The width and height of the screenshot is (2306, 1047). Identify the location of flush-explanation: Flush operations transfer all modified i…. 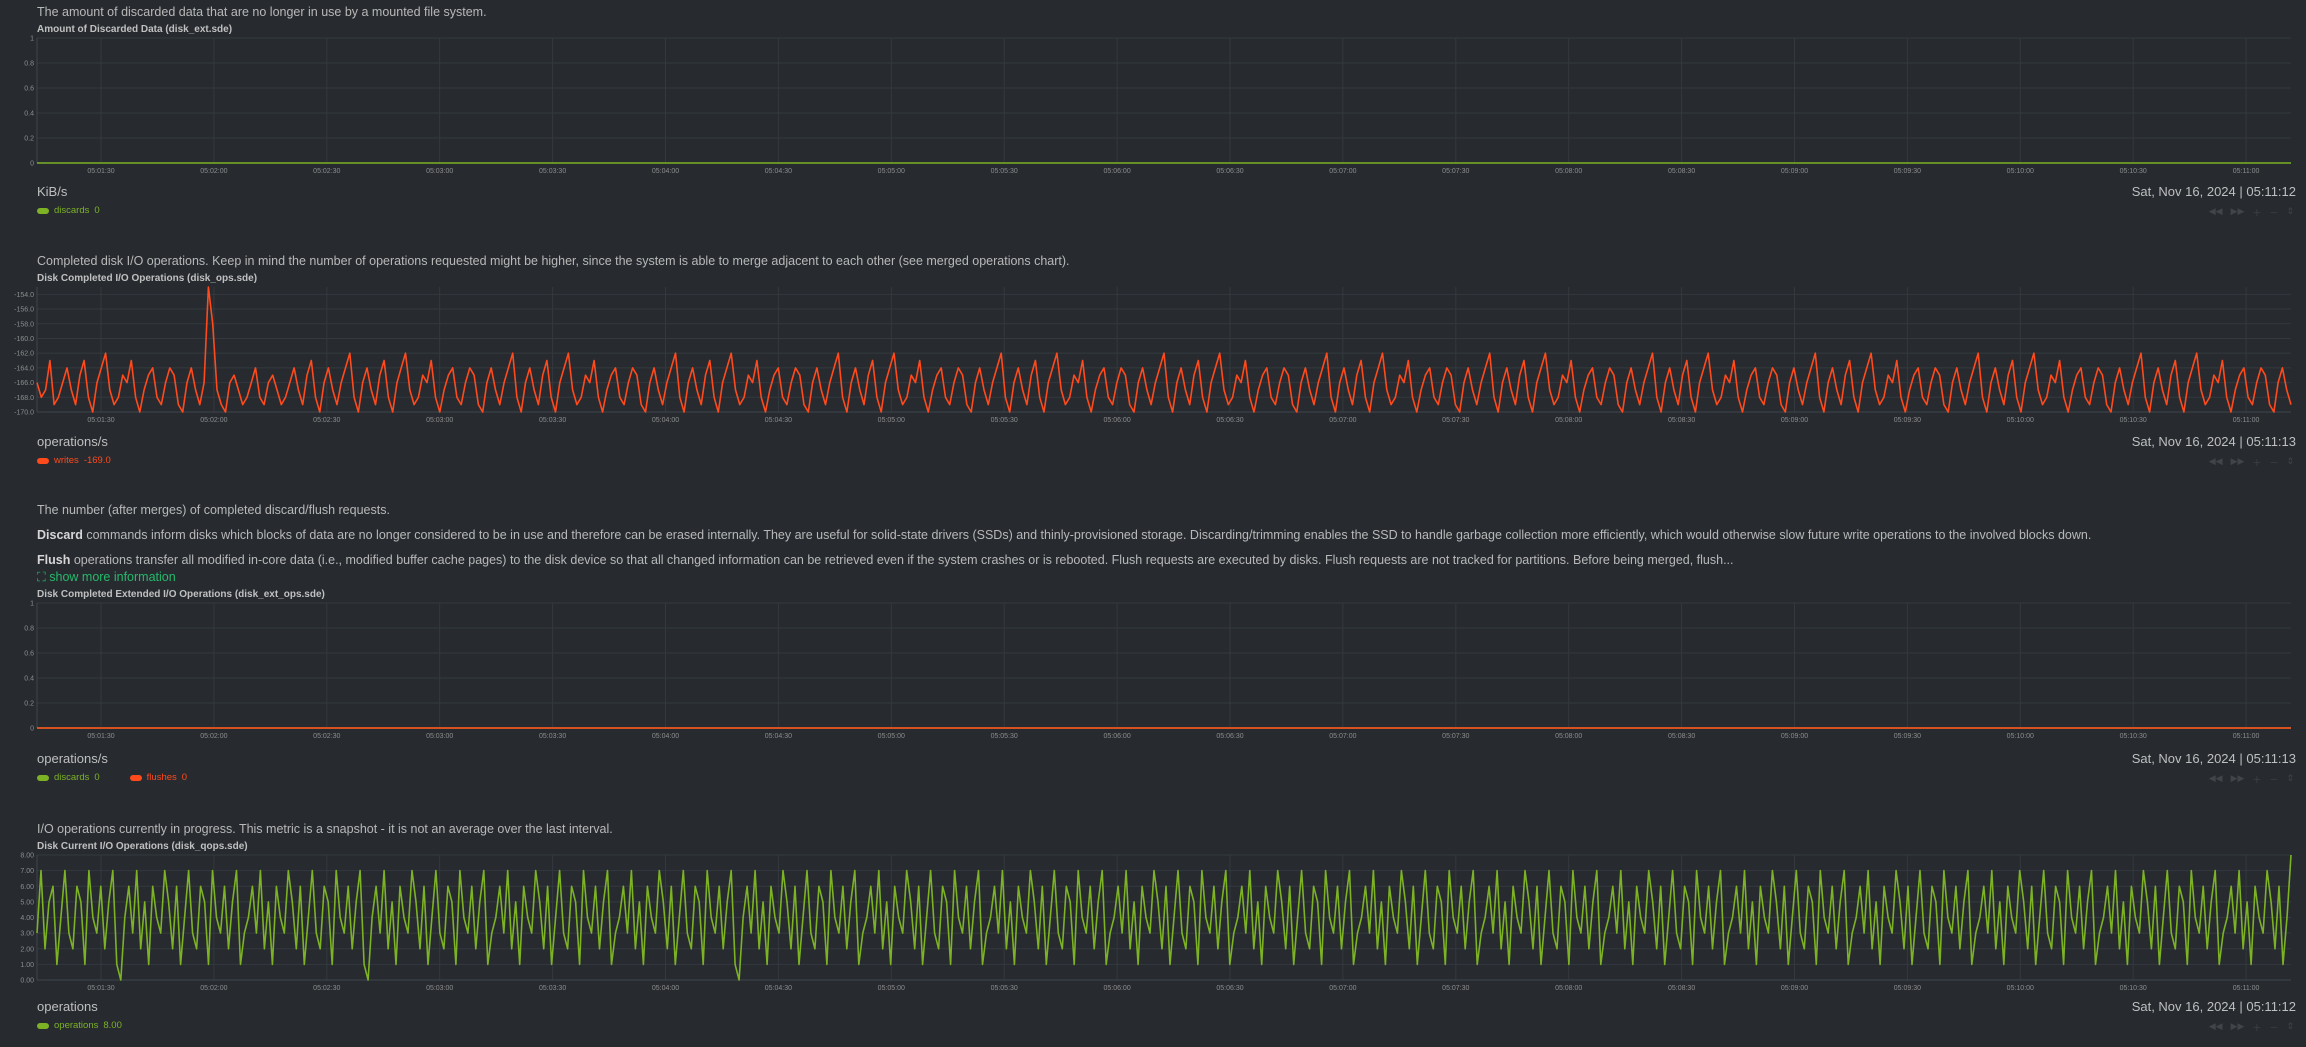
(885, 560).